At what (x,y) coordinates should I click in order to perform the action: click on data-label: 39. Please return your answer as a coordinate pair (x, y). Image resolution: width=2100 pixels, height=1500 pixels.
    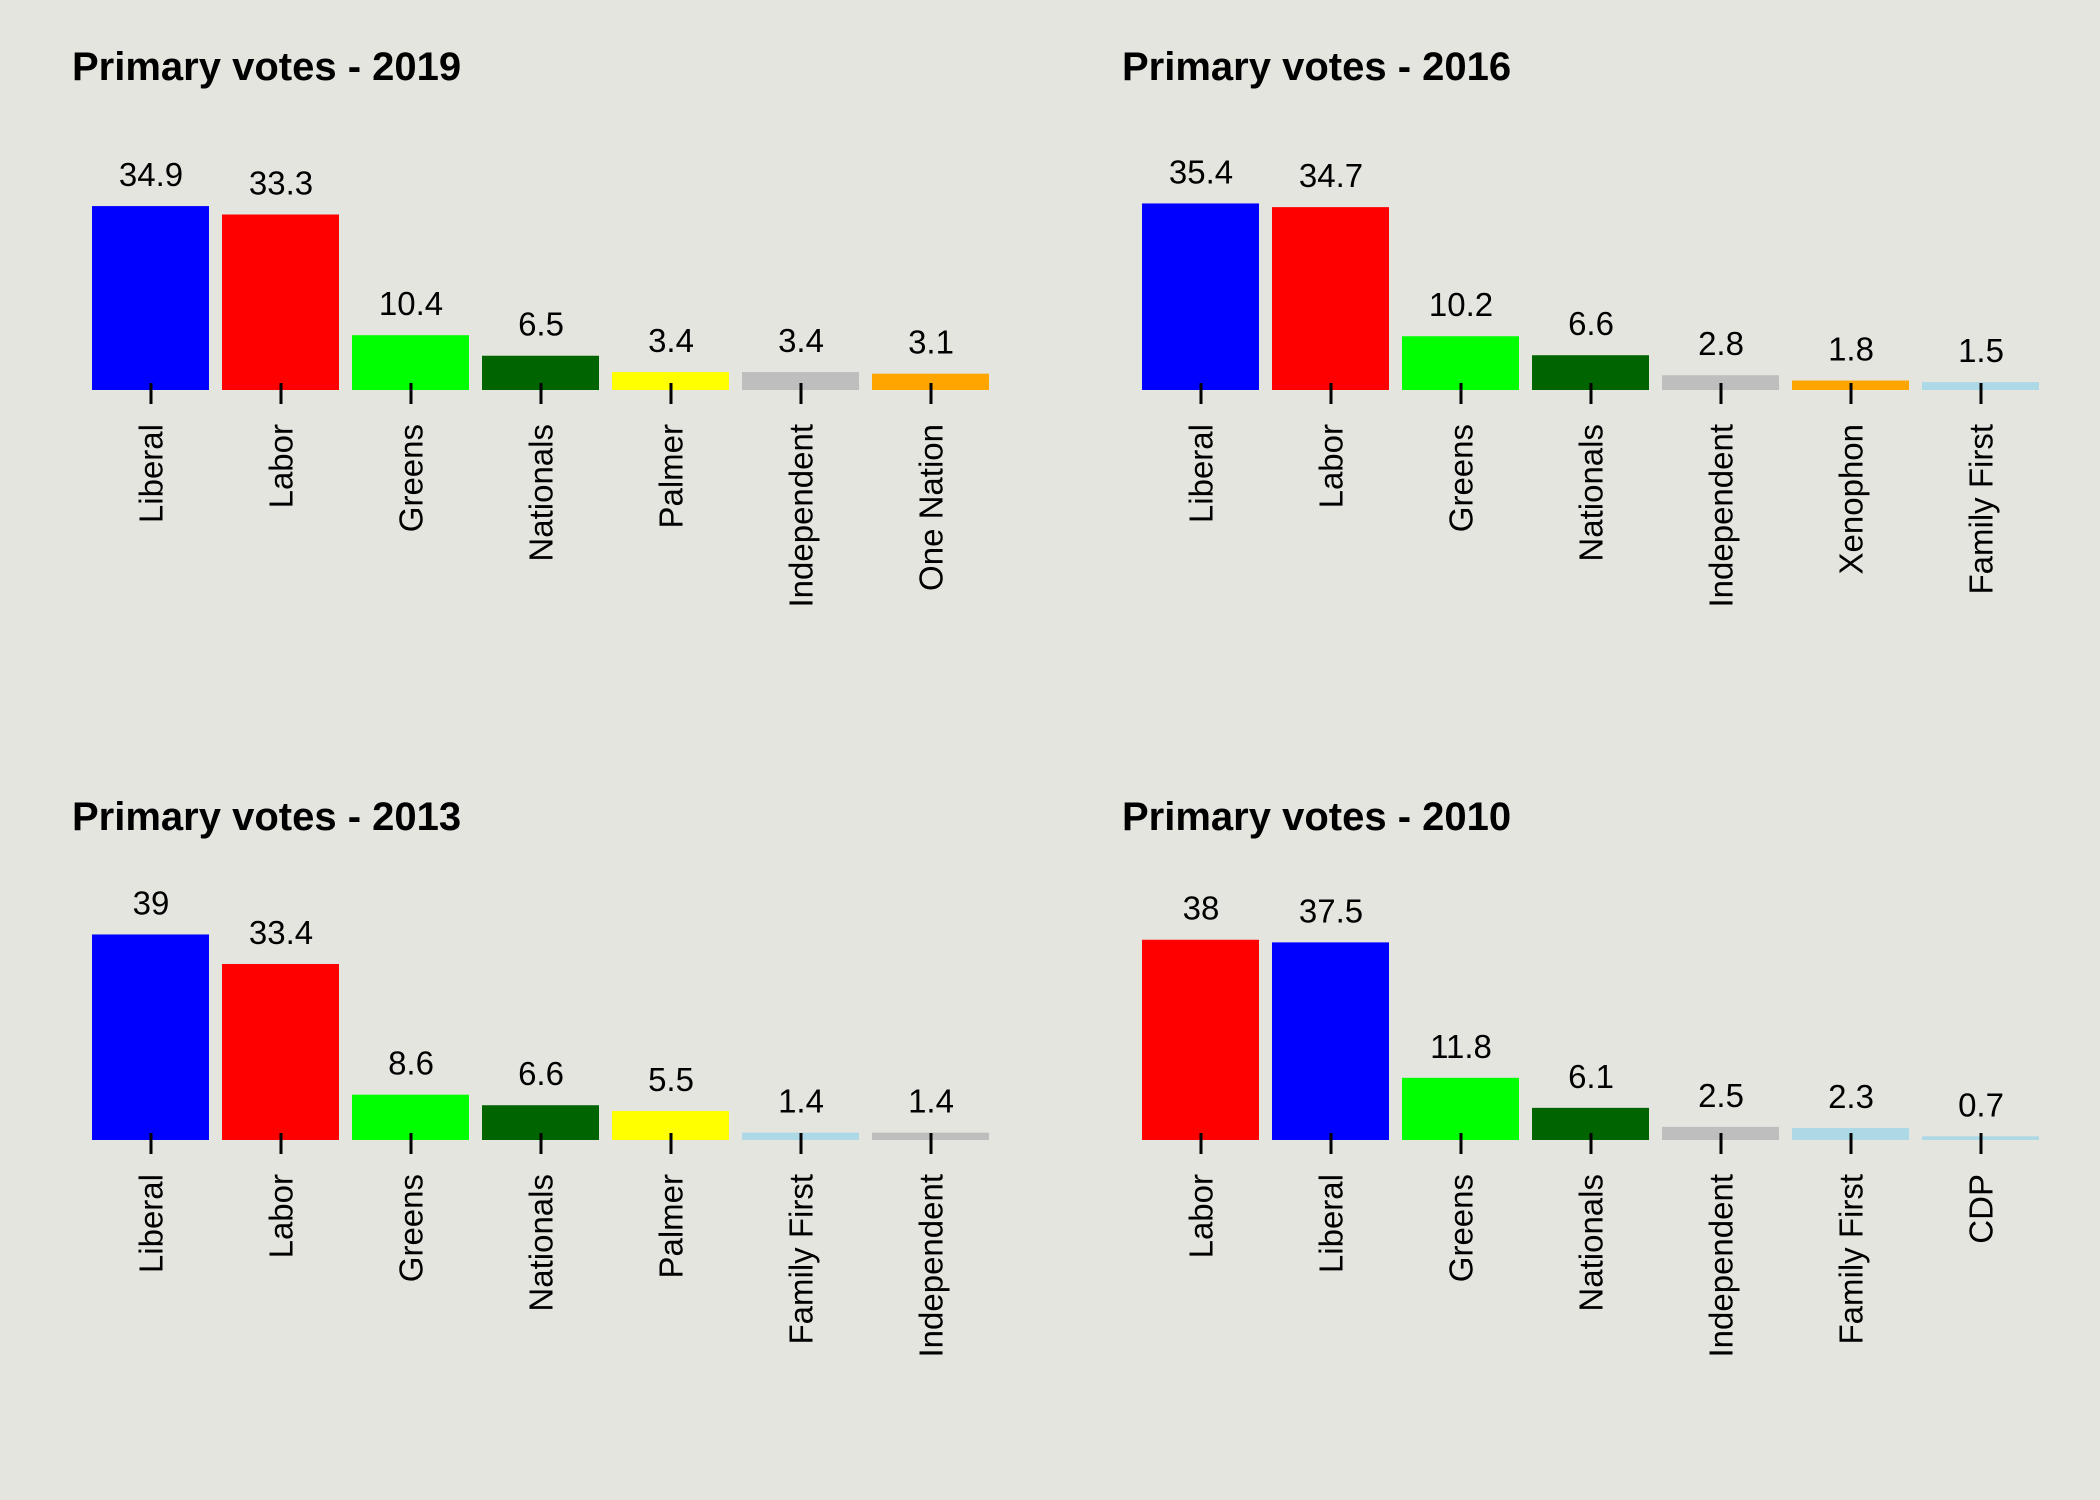
    Looking at the image, I should click on (151, 902).